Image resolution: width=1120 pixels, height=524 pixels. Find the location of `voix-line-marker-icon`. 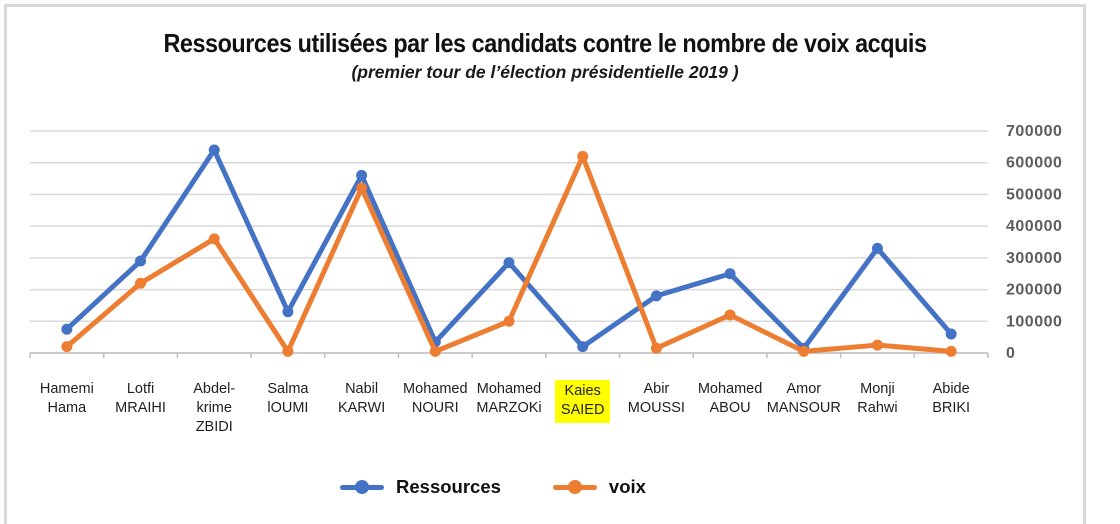

voix-line-marker-icon is located at coordinates (574, 487).